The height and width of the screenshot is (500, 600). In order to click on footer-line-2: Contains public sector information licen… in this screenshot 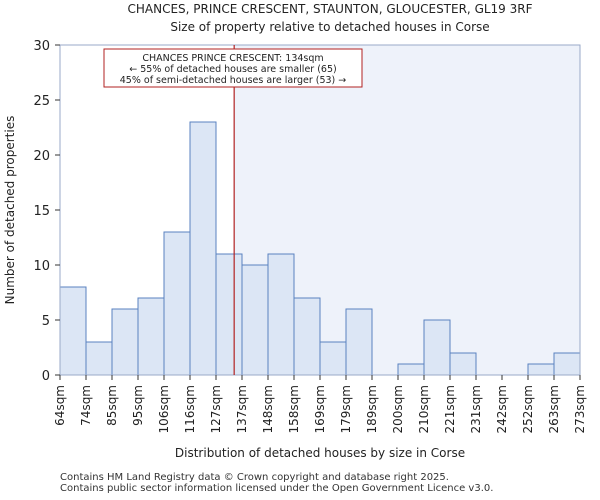, I will do `click(277, 488)`.